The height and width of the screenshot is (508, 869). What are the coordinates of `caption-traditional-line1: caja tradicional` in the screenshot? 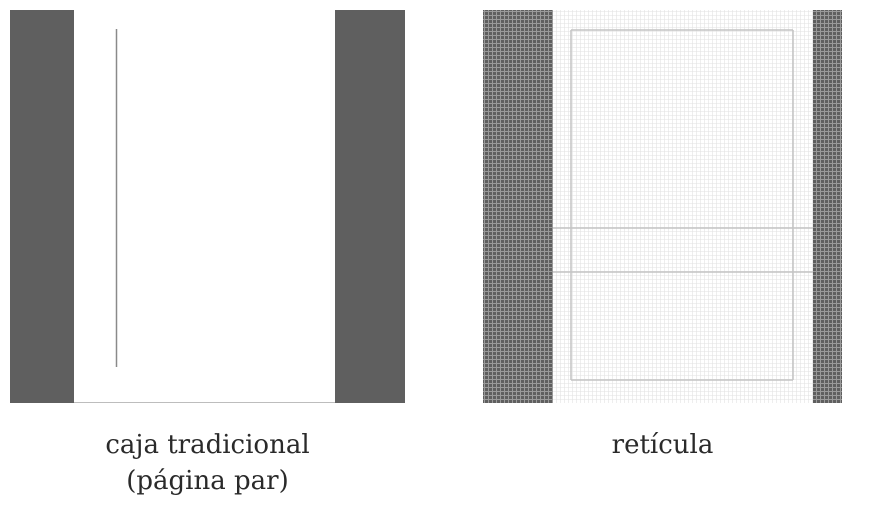 It's located at (207, 445).